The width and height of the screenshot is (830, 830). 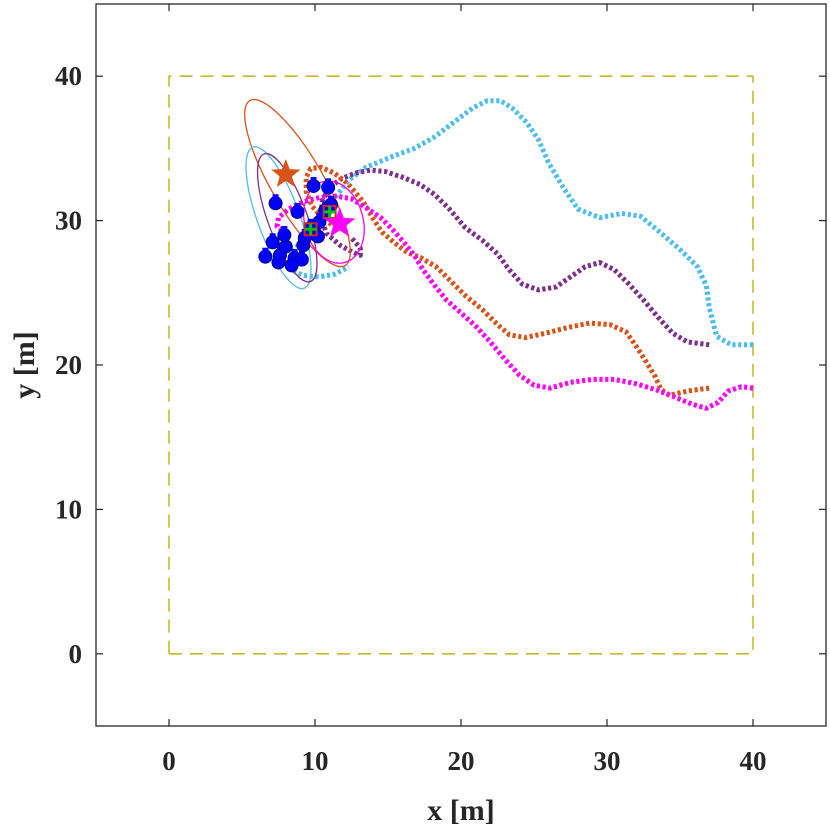 I want to click on agent-17-sensor, so click(x=297, y=205).